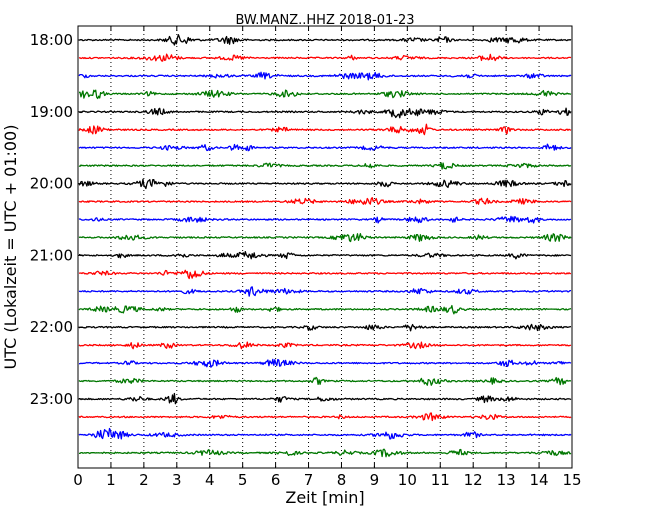 The width and height of the screenshot is (650, 520). What do you see at coordinates (324, 20) in the screenshot?
I see `chart-title: BW.MANZ..HHZ 2018-01-23` at bounding box center [324, 20].